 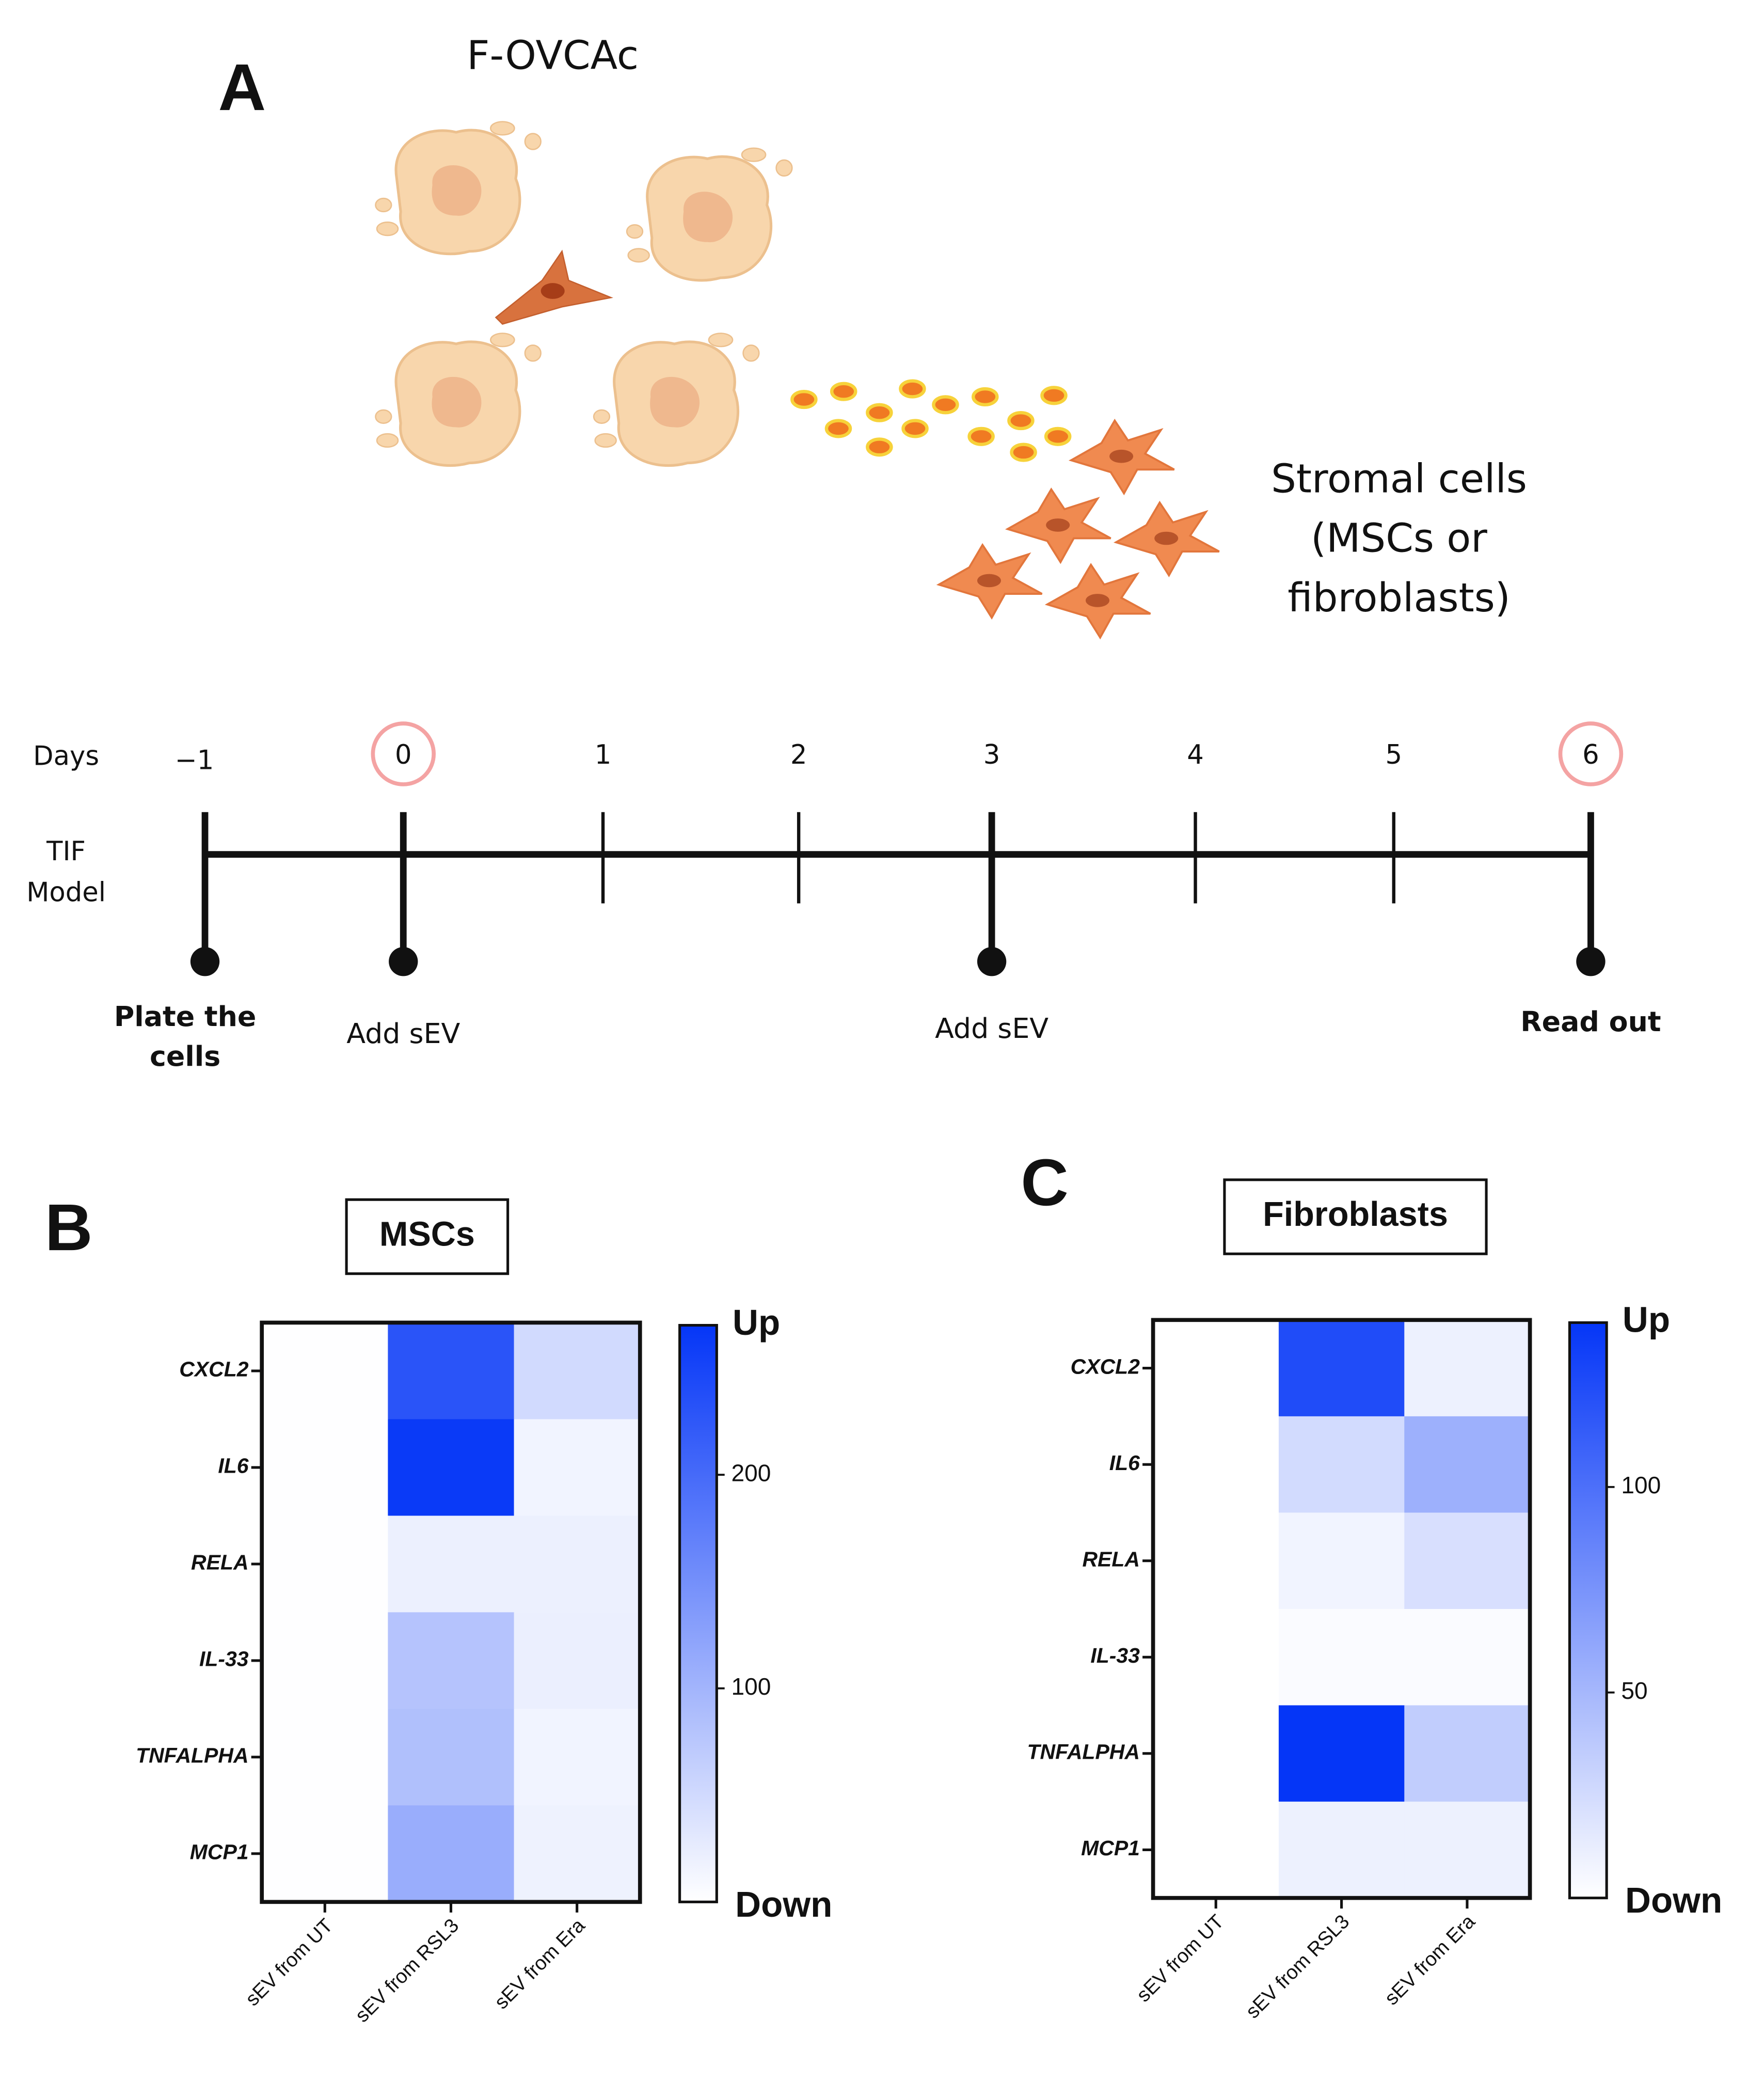 I want to click on chart-title: MSCs, so click(x=427, y=1235).